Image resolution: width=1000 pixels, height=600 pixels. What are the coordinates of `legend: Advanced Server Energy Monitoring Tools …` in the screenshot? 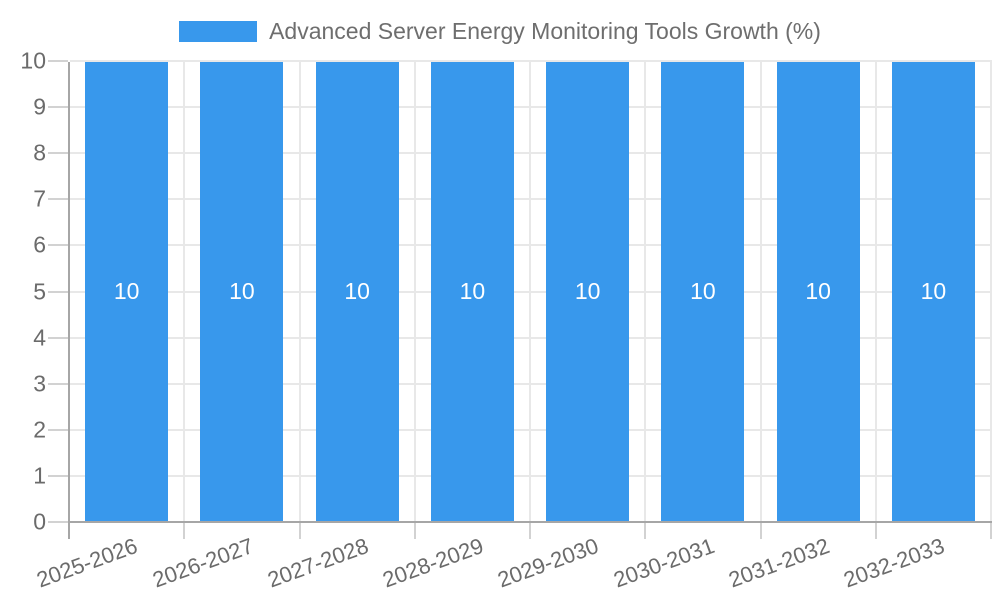 It's located at (500, 31).